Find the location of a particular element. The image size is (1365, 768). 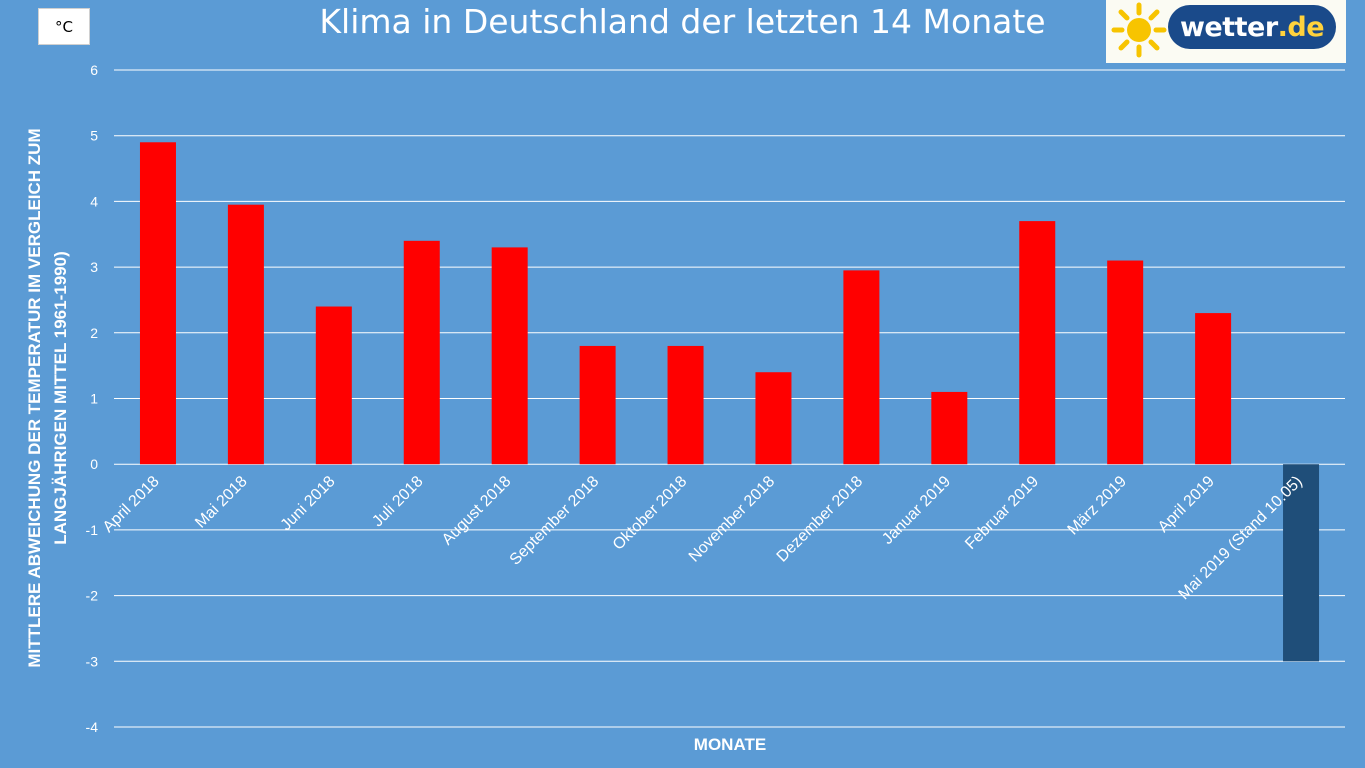

unit-label: °C is located at coordinates (64, 26).